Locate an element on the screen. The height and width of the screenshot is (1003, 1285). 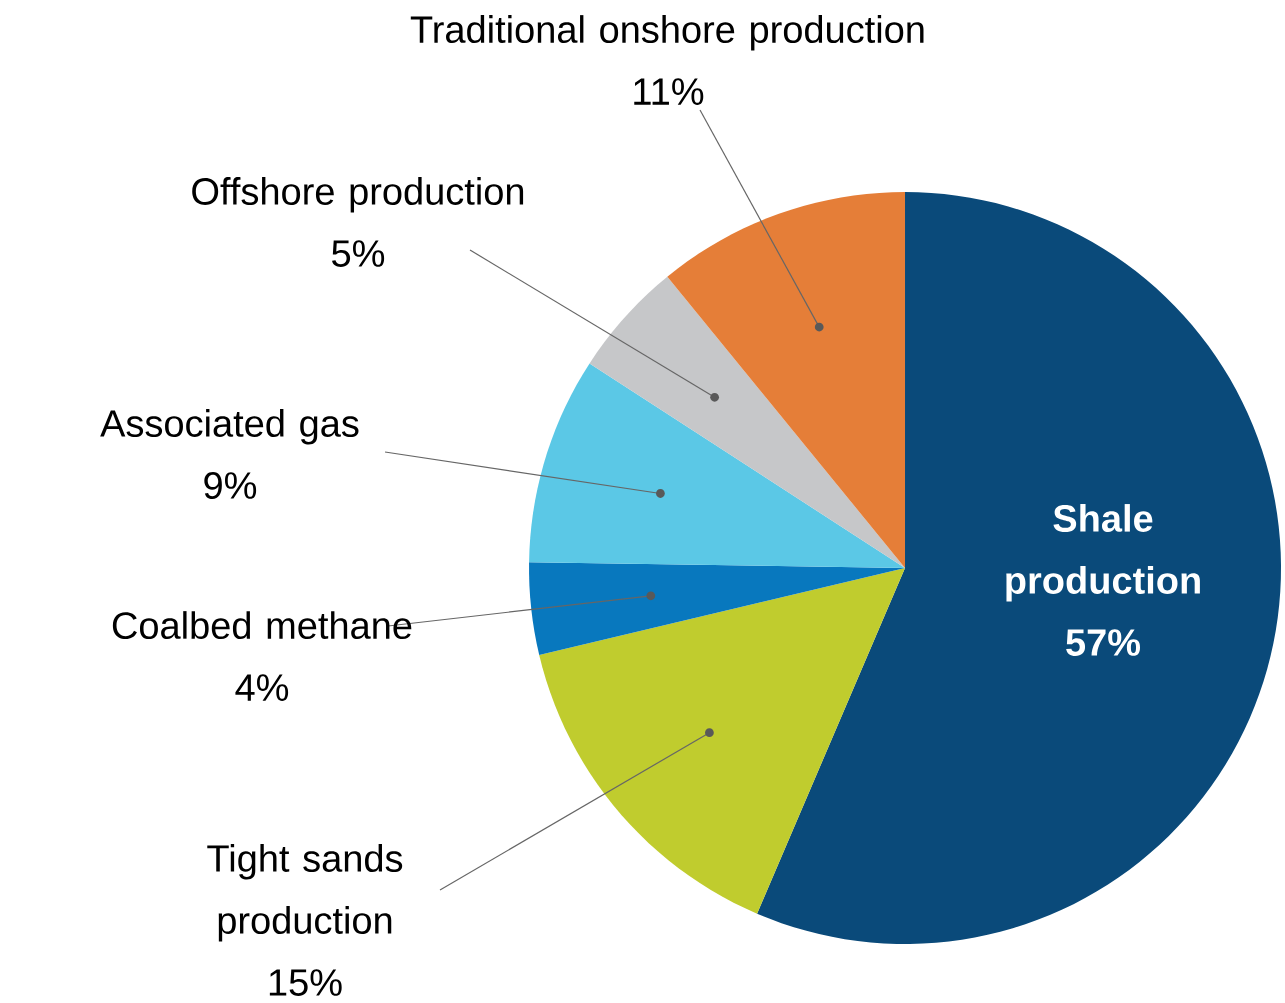
data-label: 11% is located at coordinates (669, 91).